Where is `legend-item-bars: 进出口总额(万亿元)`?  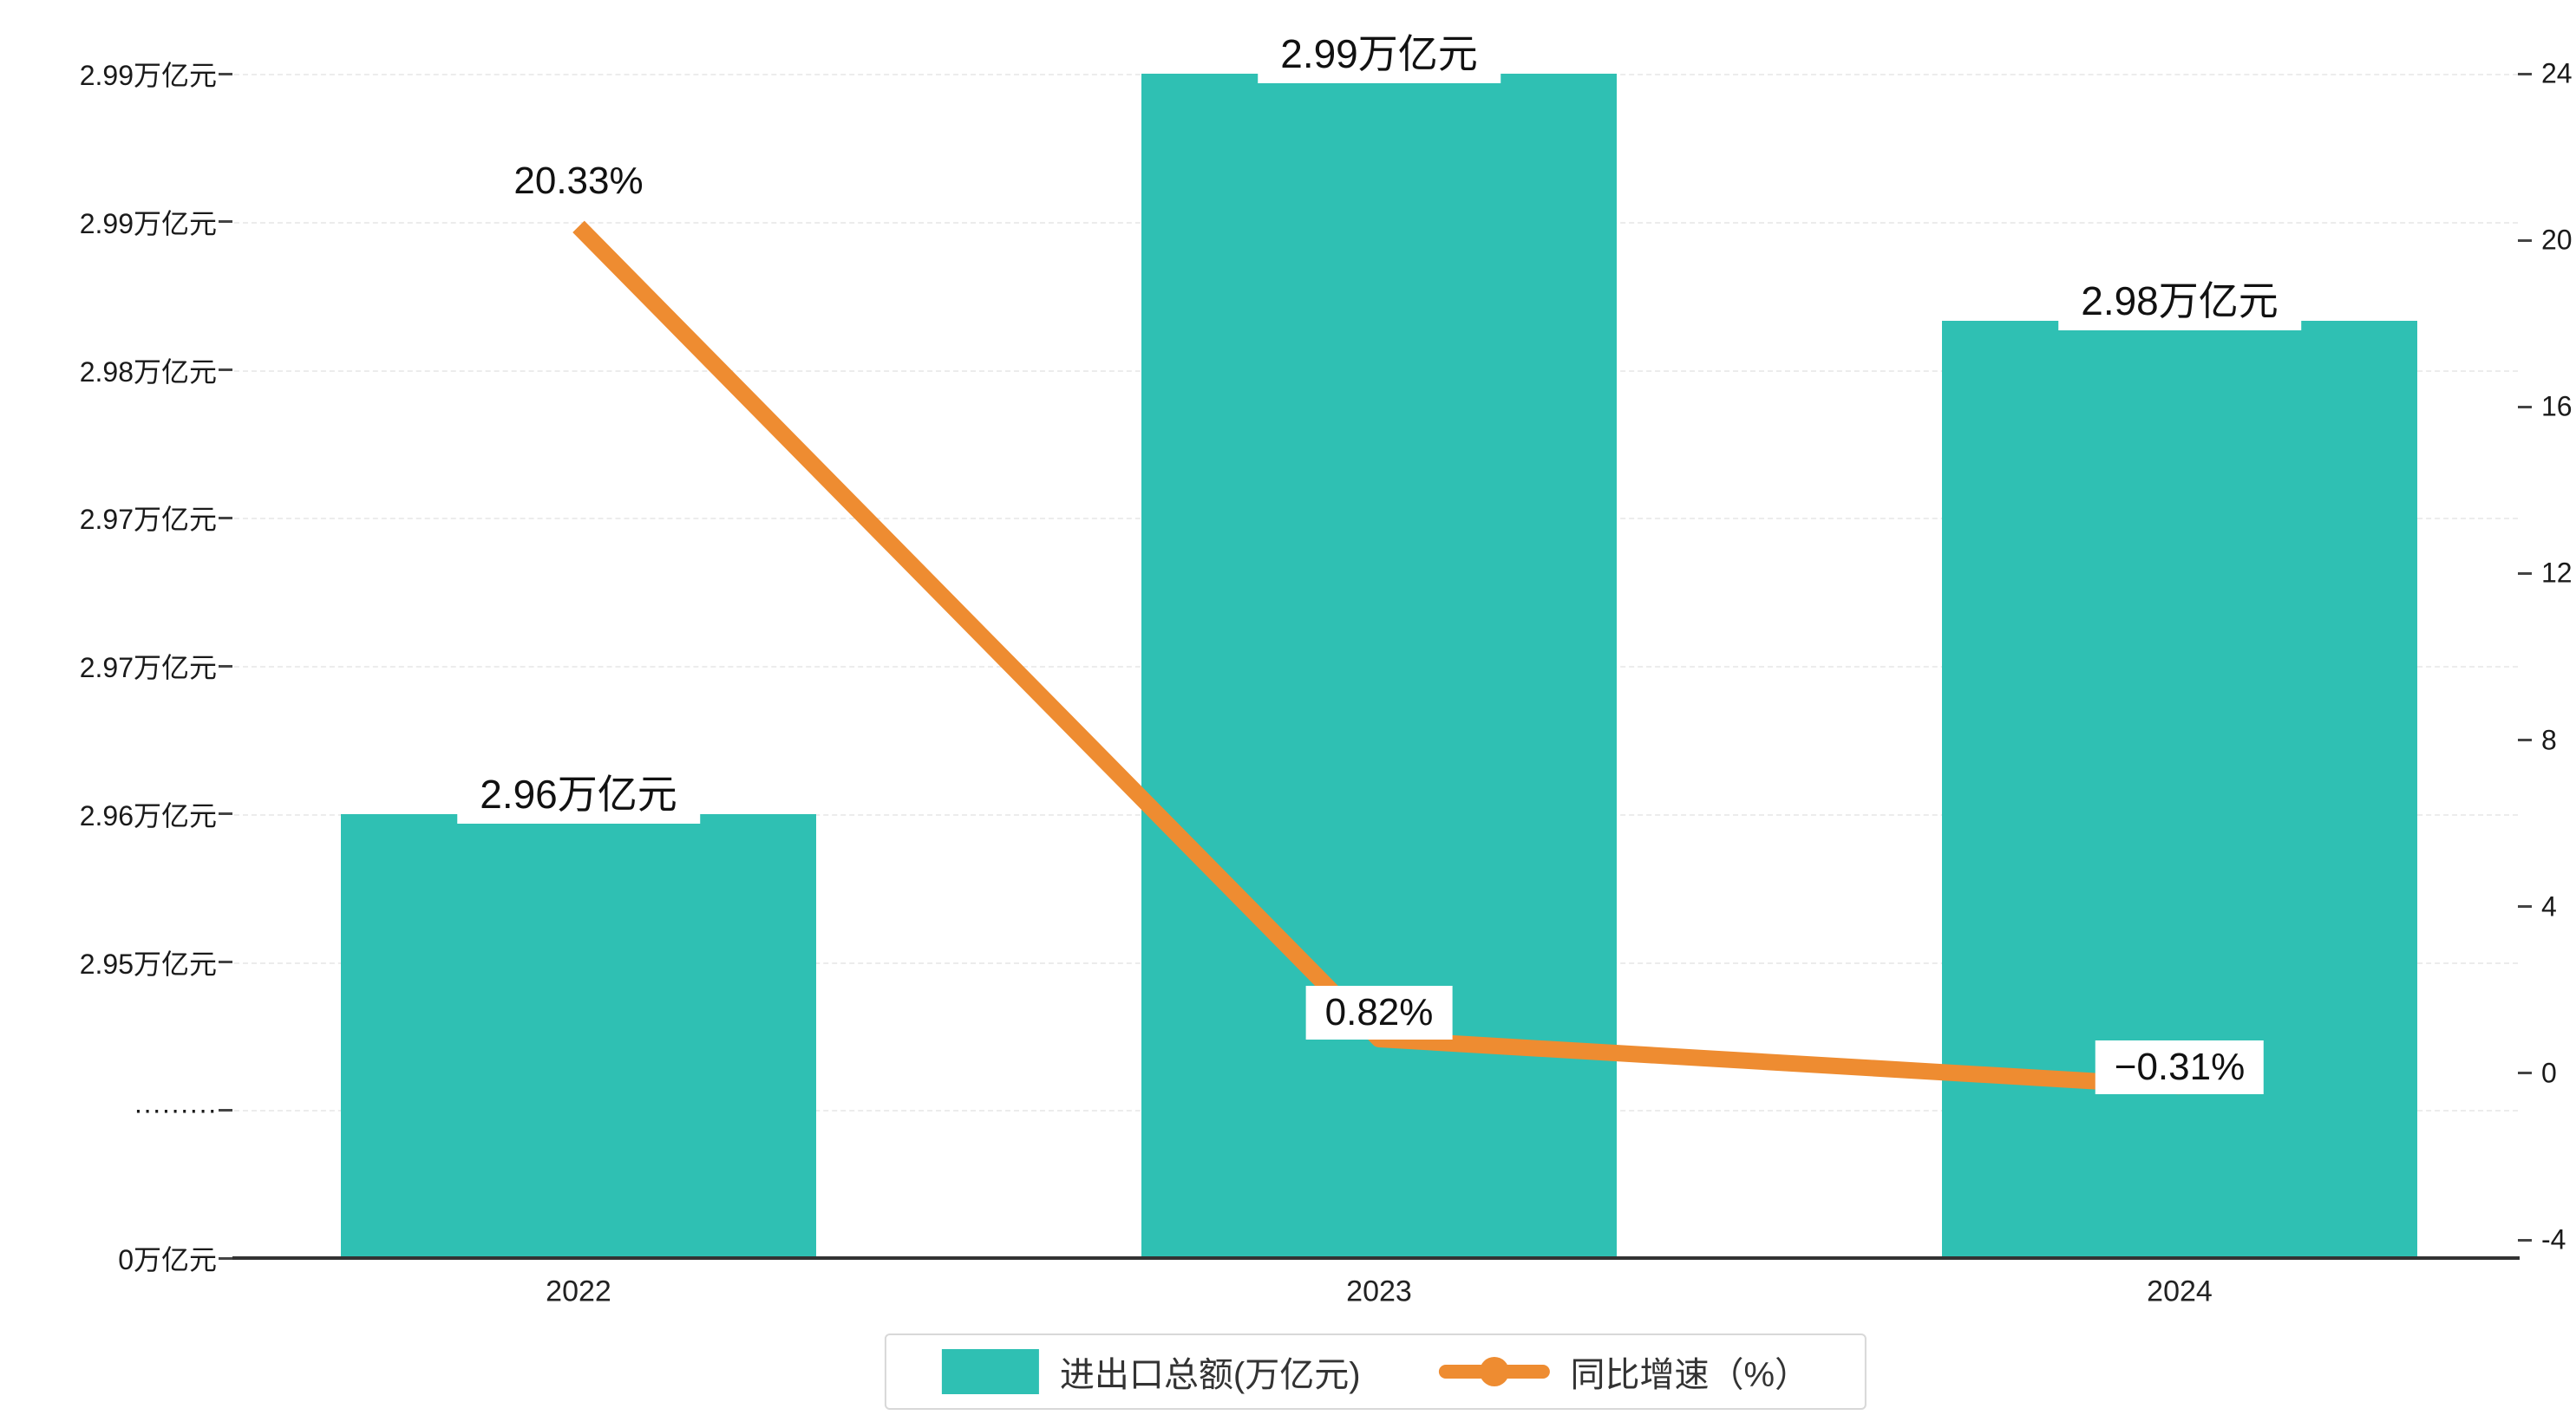 legend-item-bars: 进出口总额(万亿元) is located at coordinates (1151, 1372).